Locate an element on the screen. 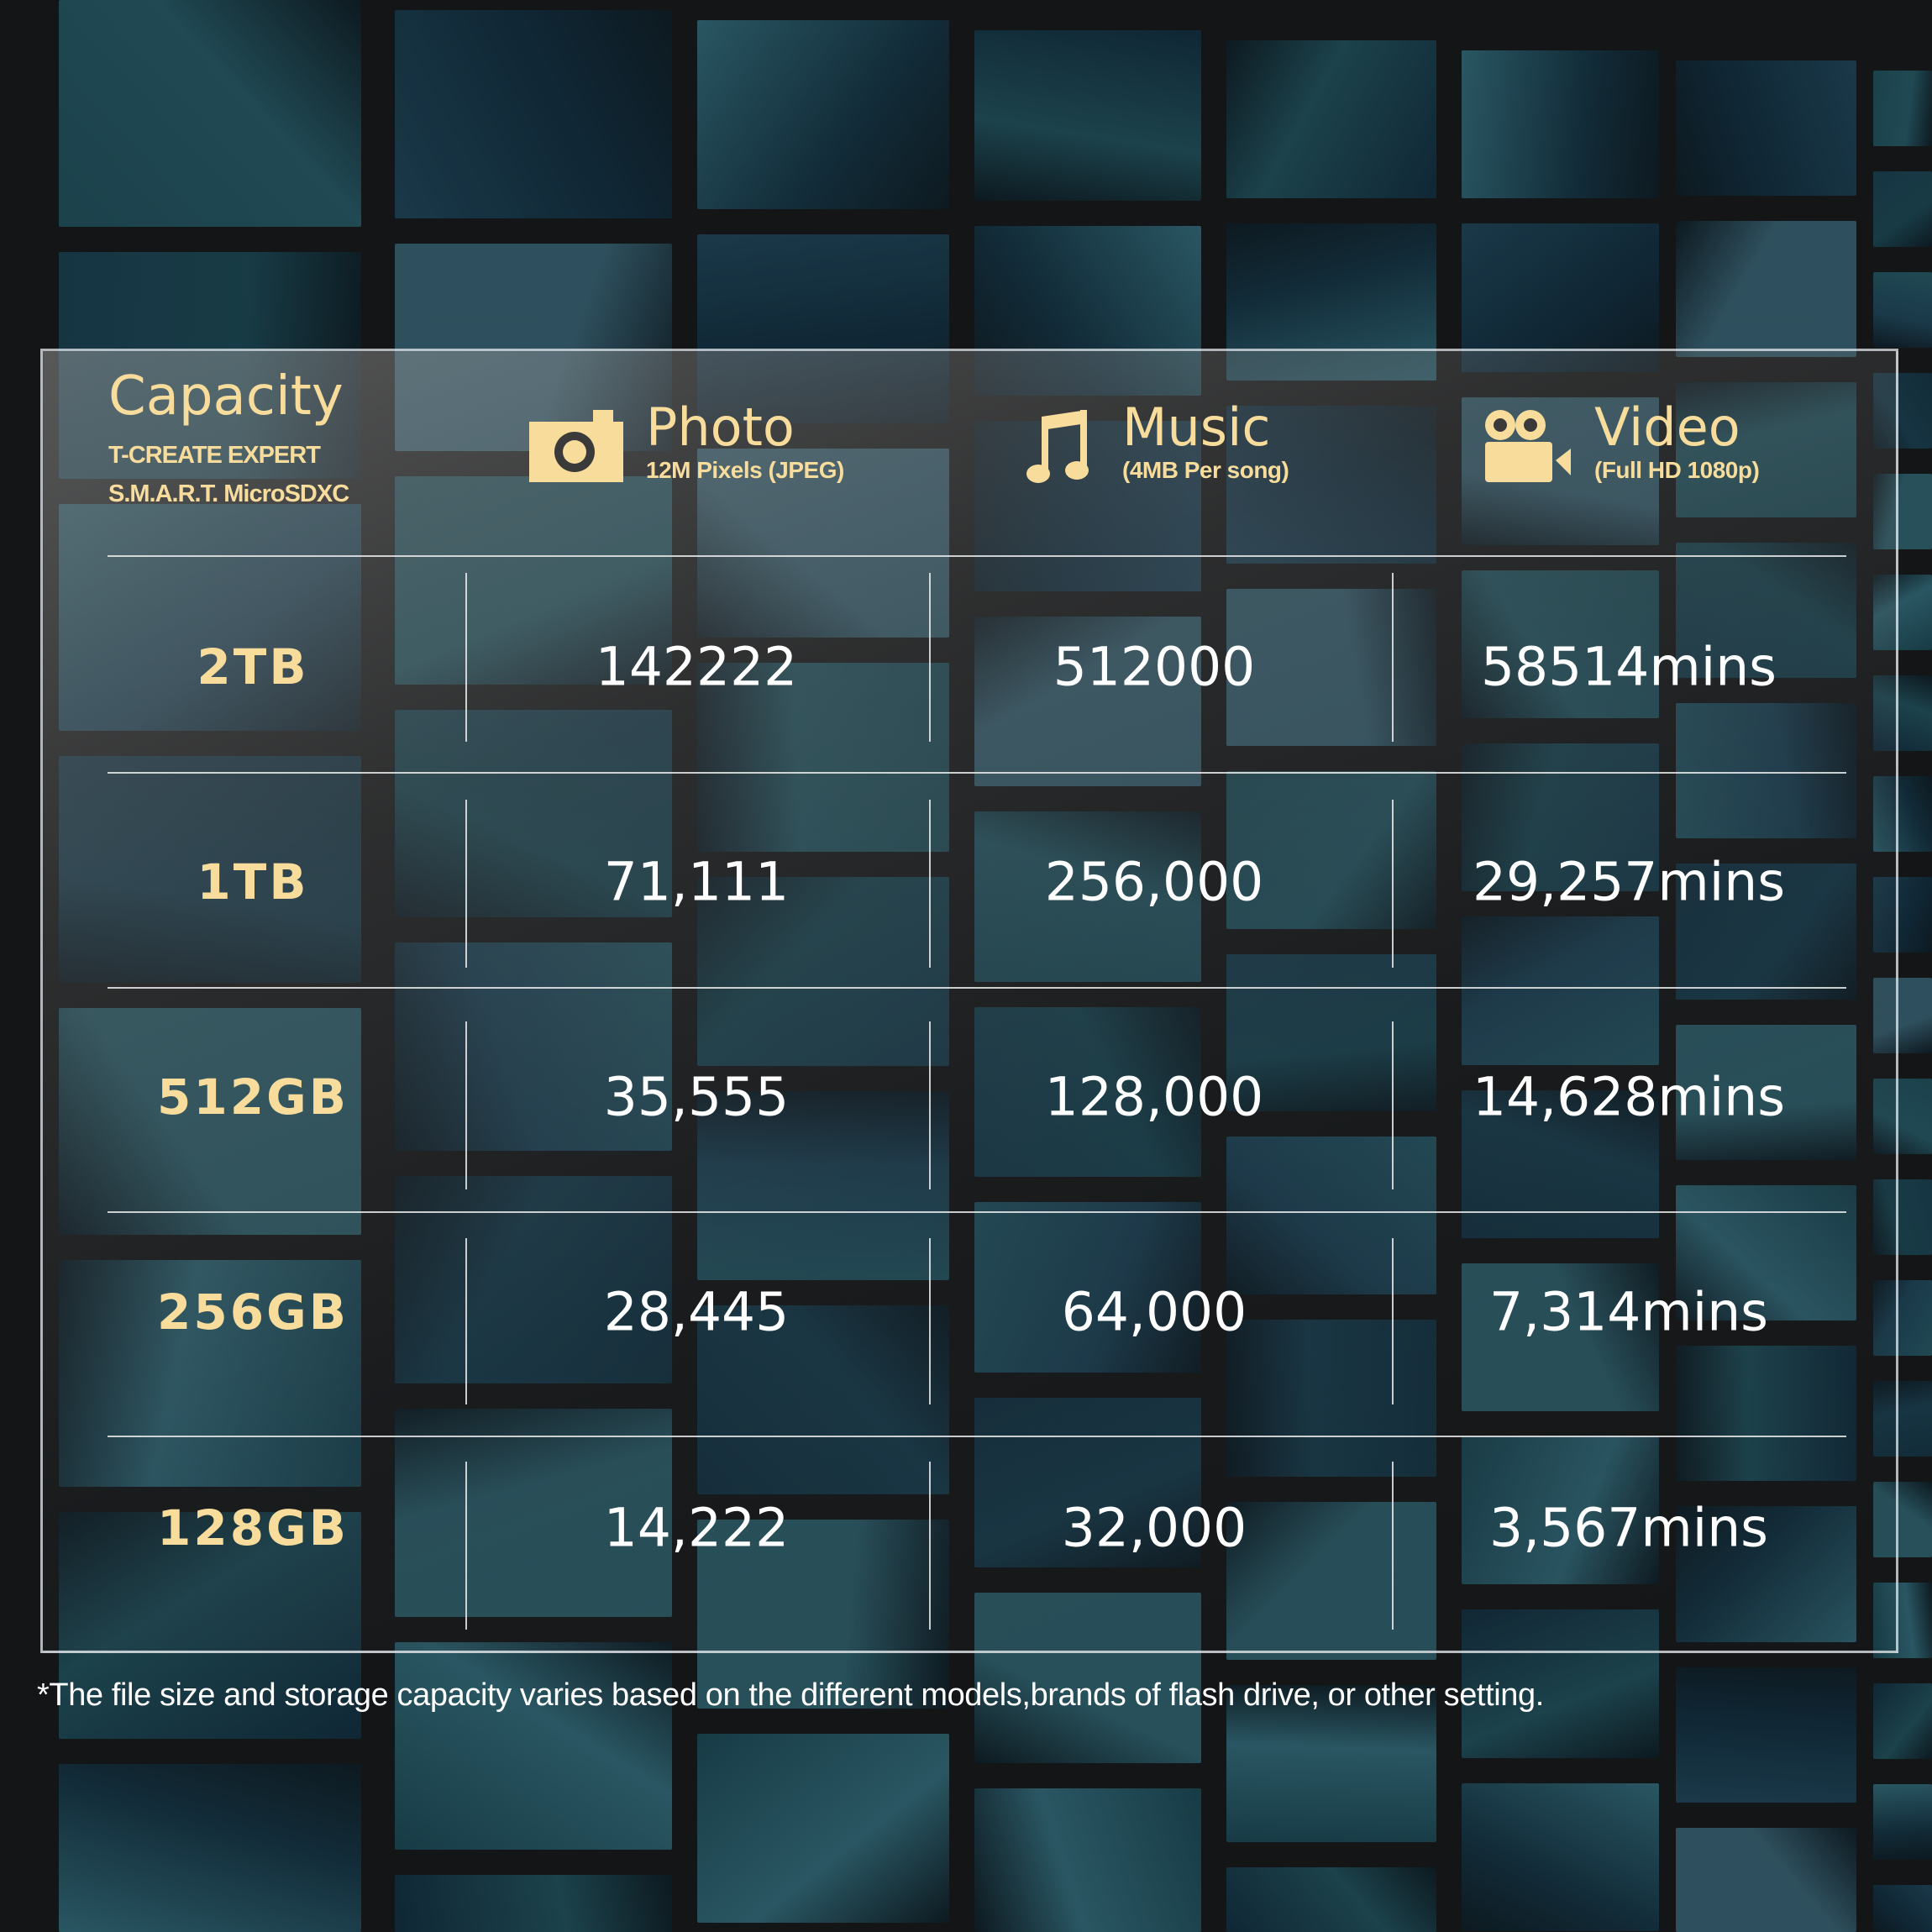 The image size is (1932, 1932). camera-icon is located at coordinates (576, 446).